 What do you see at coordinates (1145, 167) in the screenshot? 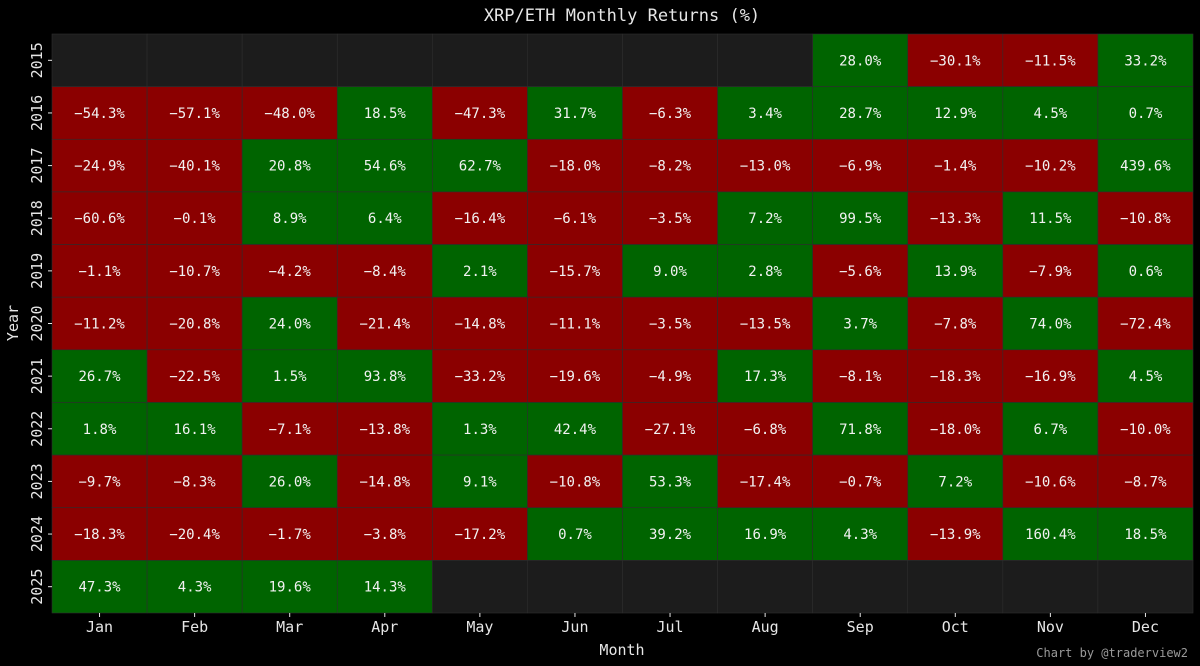
I see `cell-value-label: 439.6%` at bounding box center [1145, 167].